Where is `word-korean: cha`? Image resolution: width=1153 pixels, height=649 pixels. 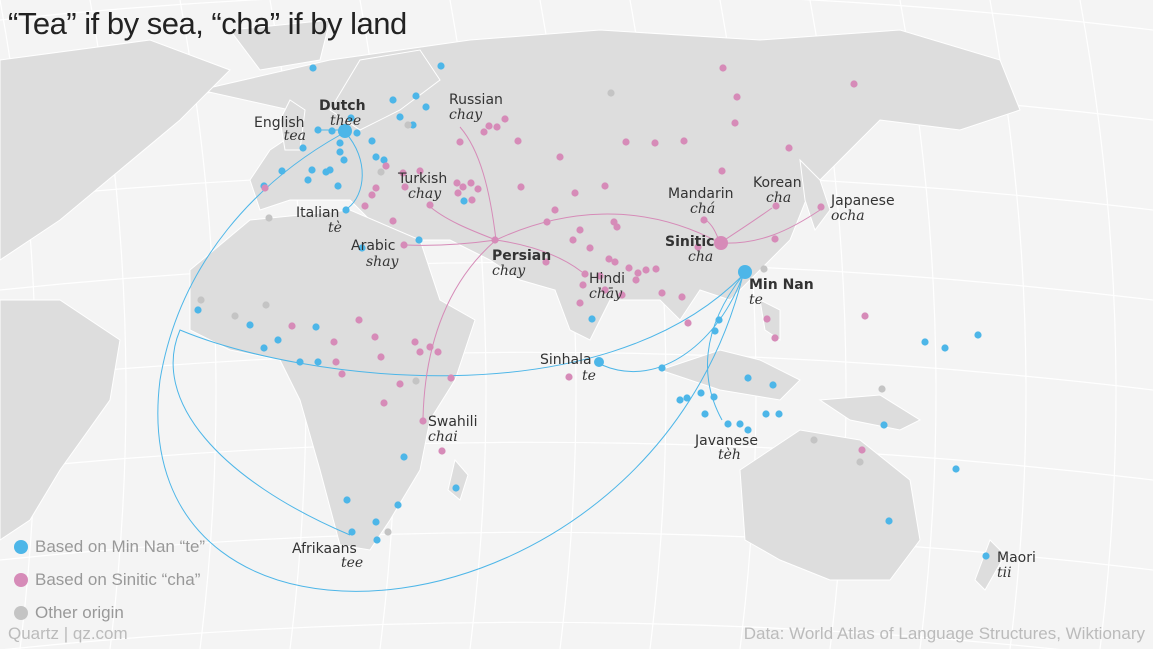
word-korean: cha is located at coordinates (778, 198).